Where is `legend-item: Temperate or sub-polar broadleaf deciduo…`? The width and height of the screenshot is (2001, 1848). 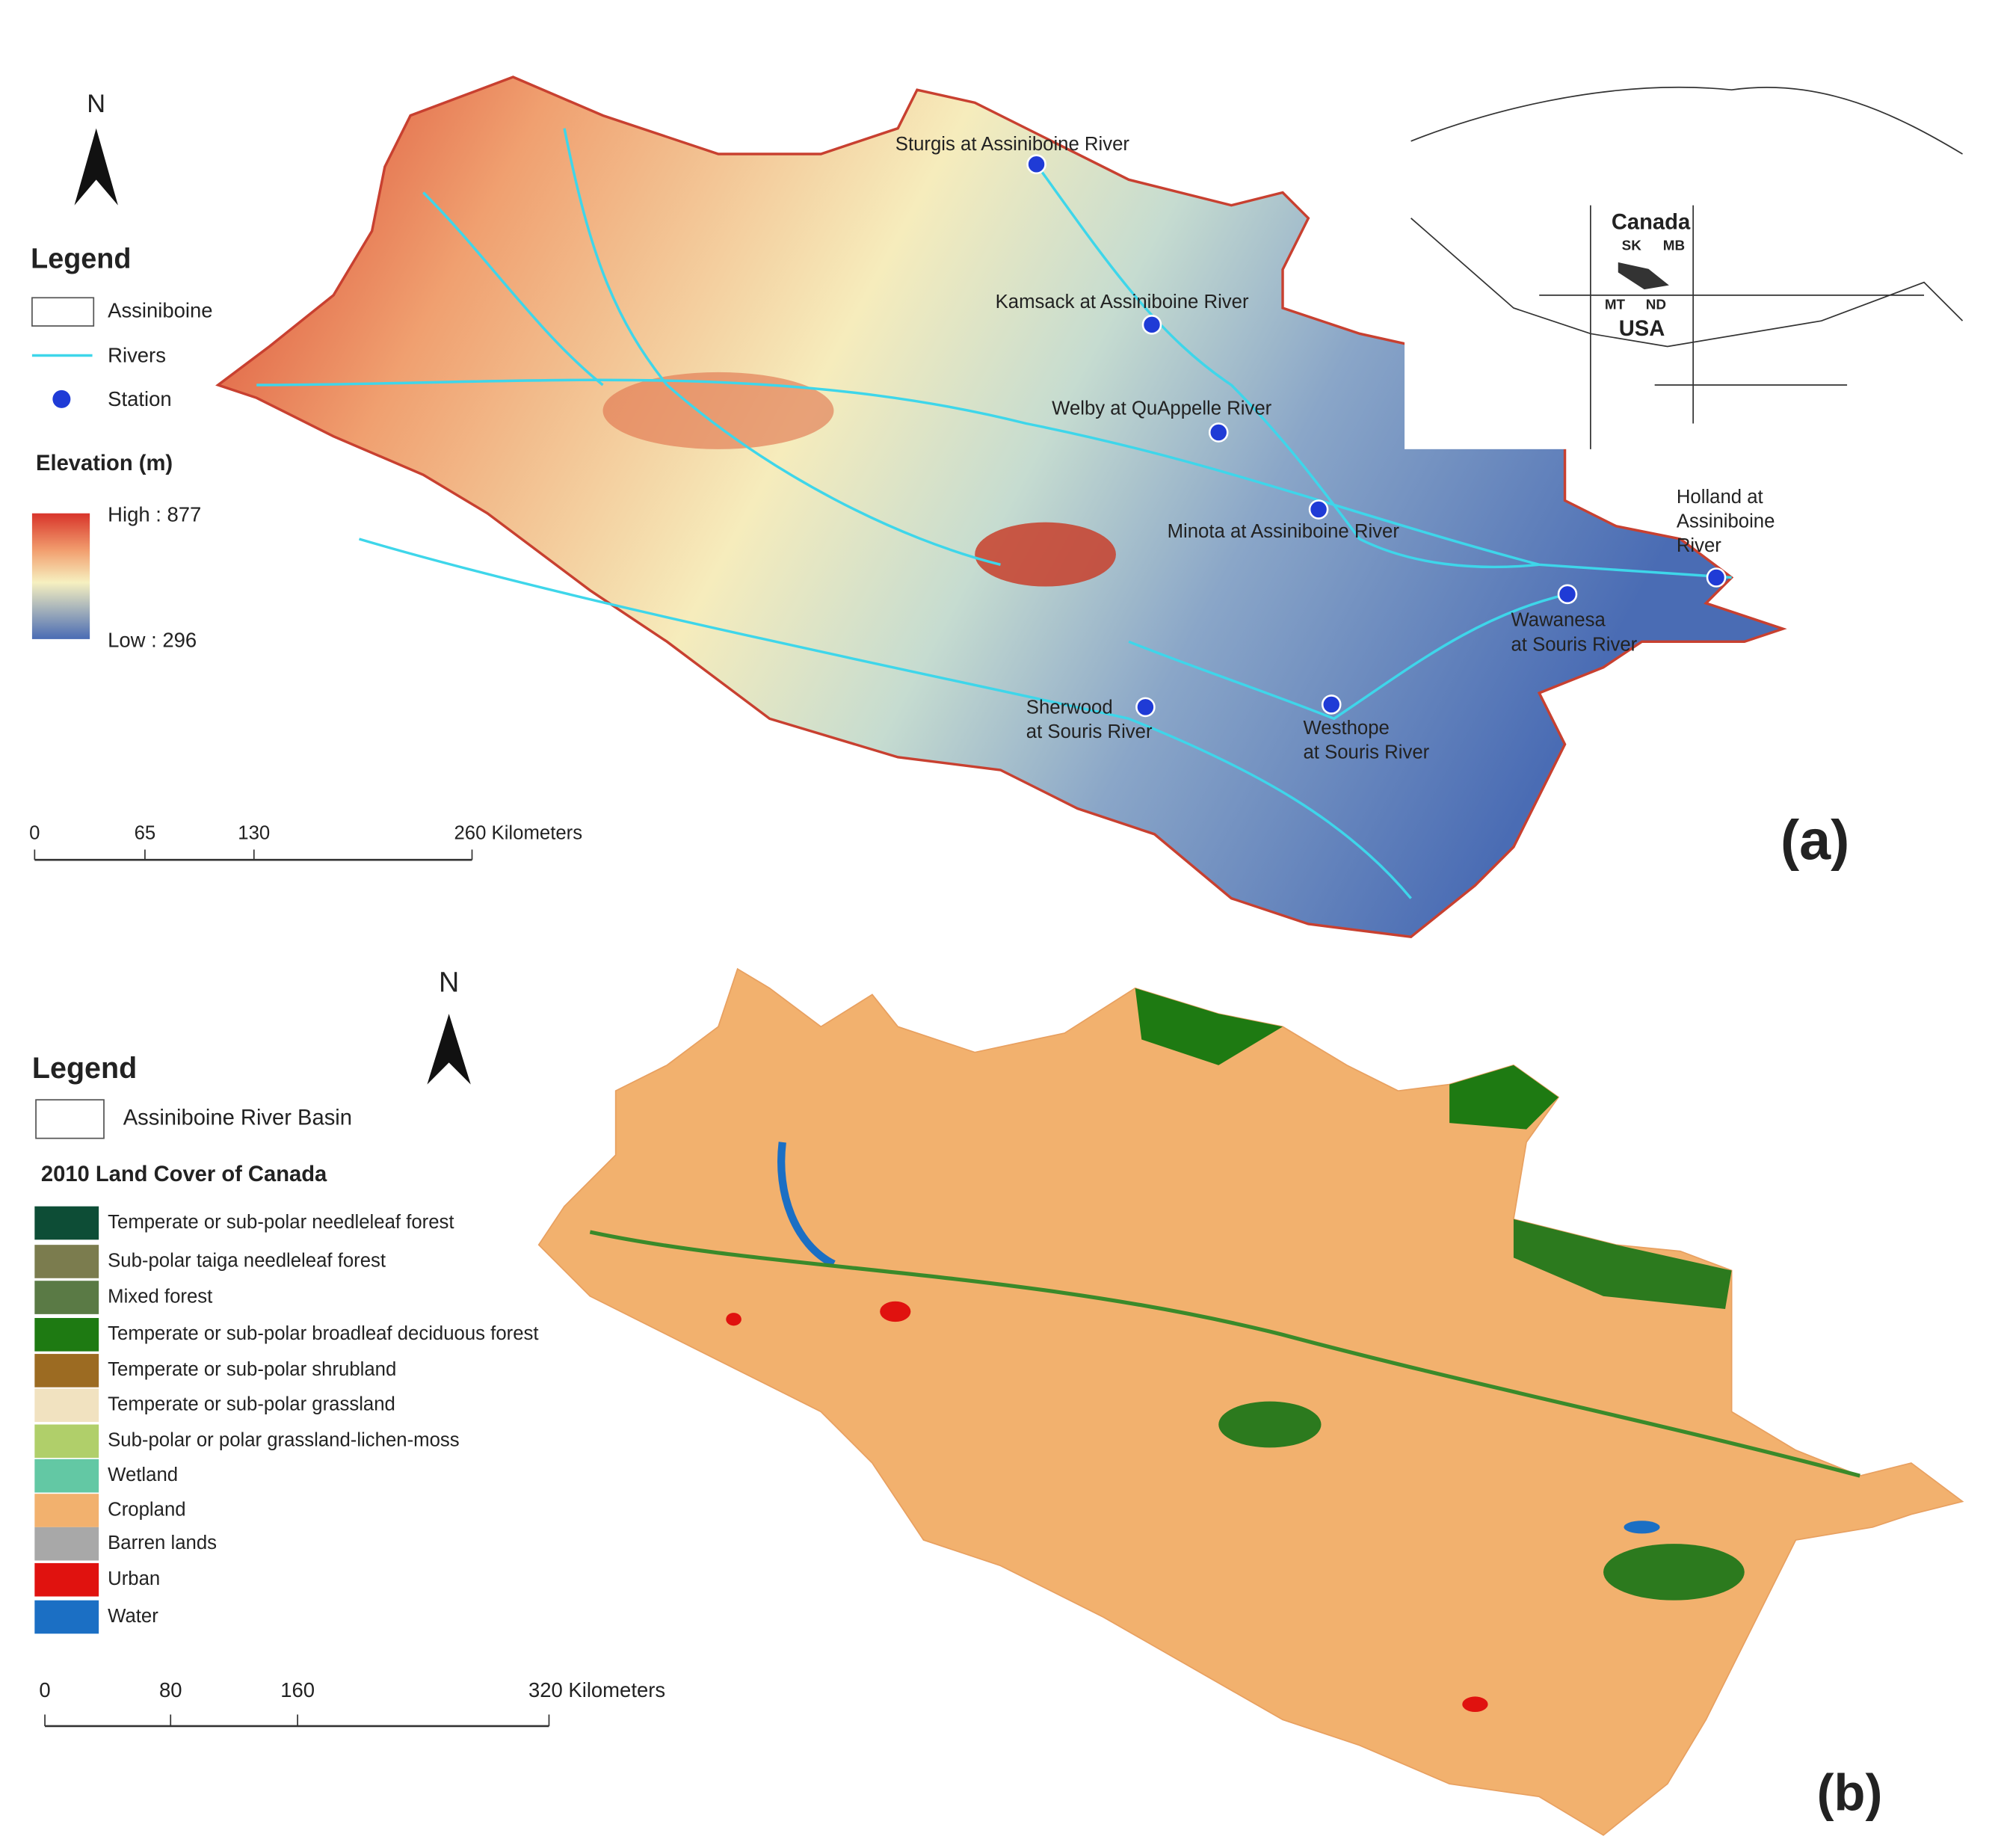
legend-item: Temperate or sub-polar broadleaf deciduo… is located at coordinates (323, 1333).